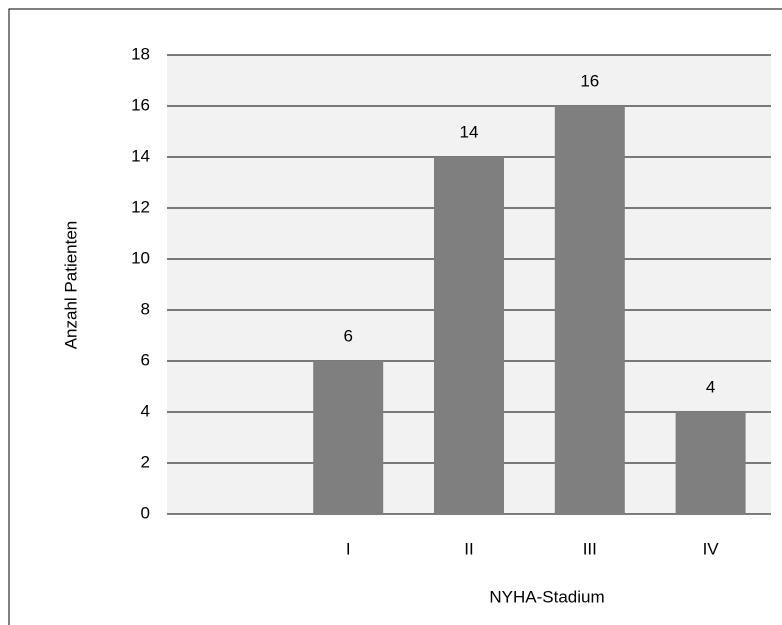 Image resolution: width=782 pixels, height=625 pixels. Describe the element at coordinates (589, 80) in the screenshot. I see `data-label: 16` at that location.